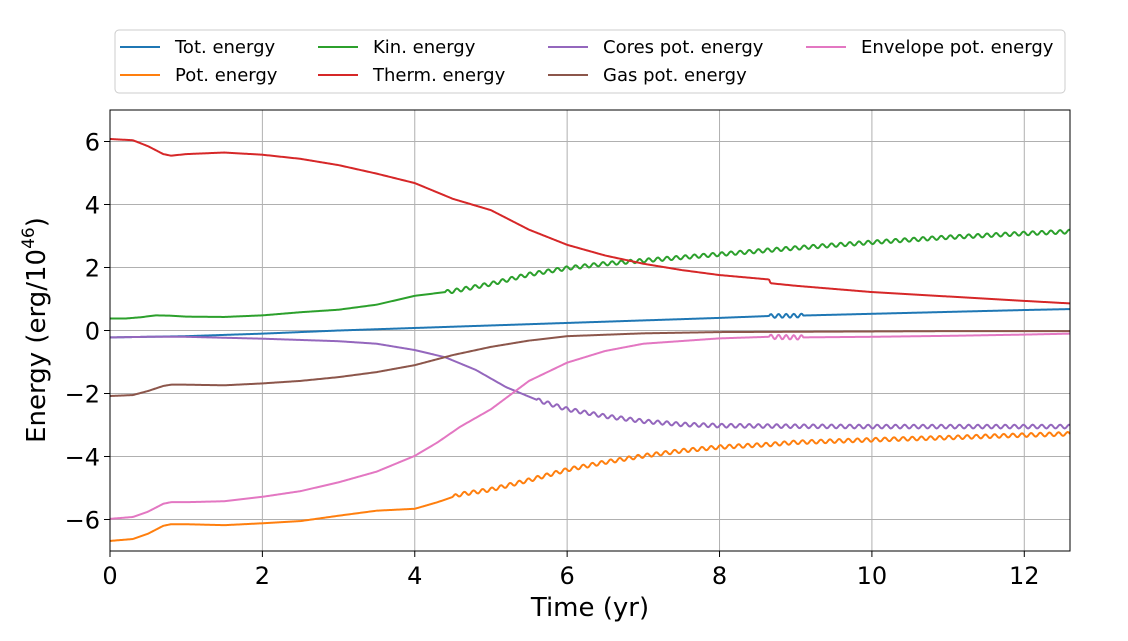  What do you see at coordinates (226, 75) in the screenshot?
I see `legend-label: Pot. energy` at bounding box center [226, 75].